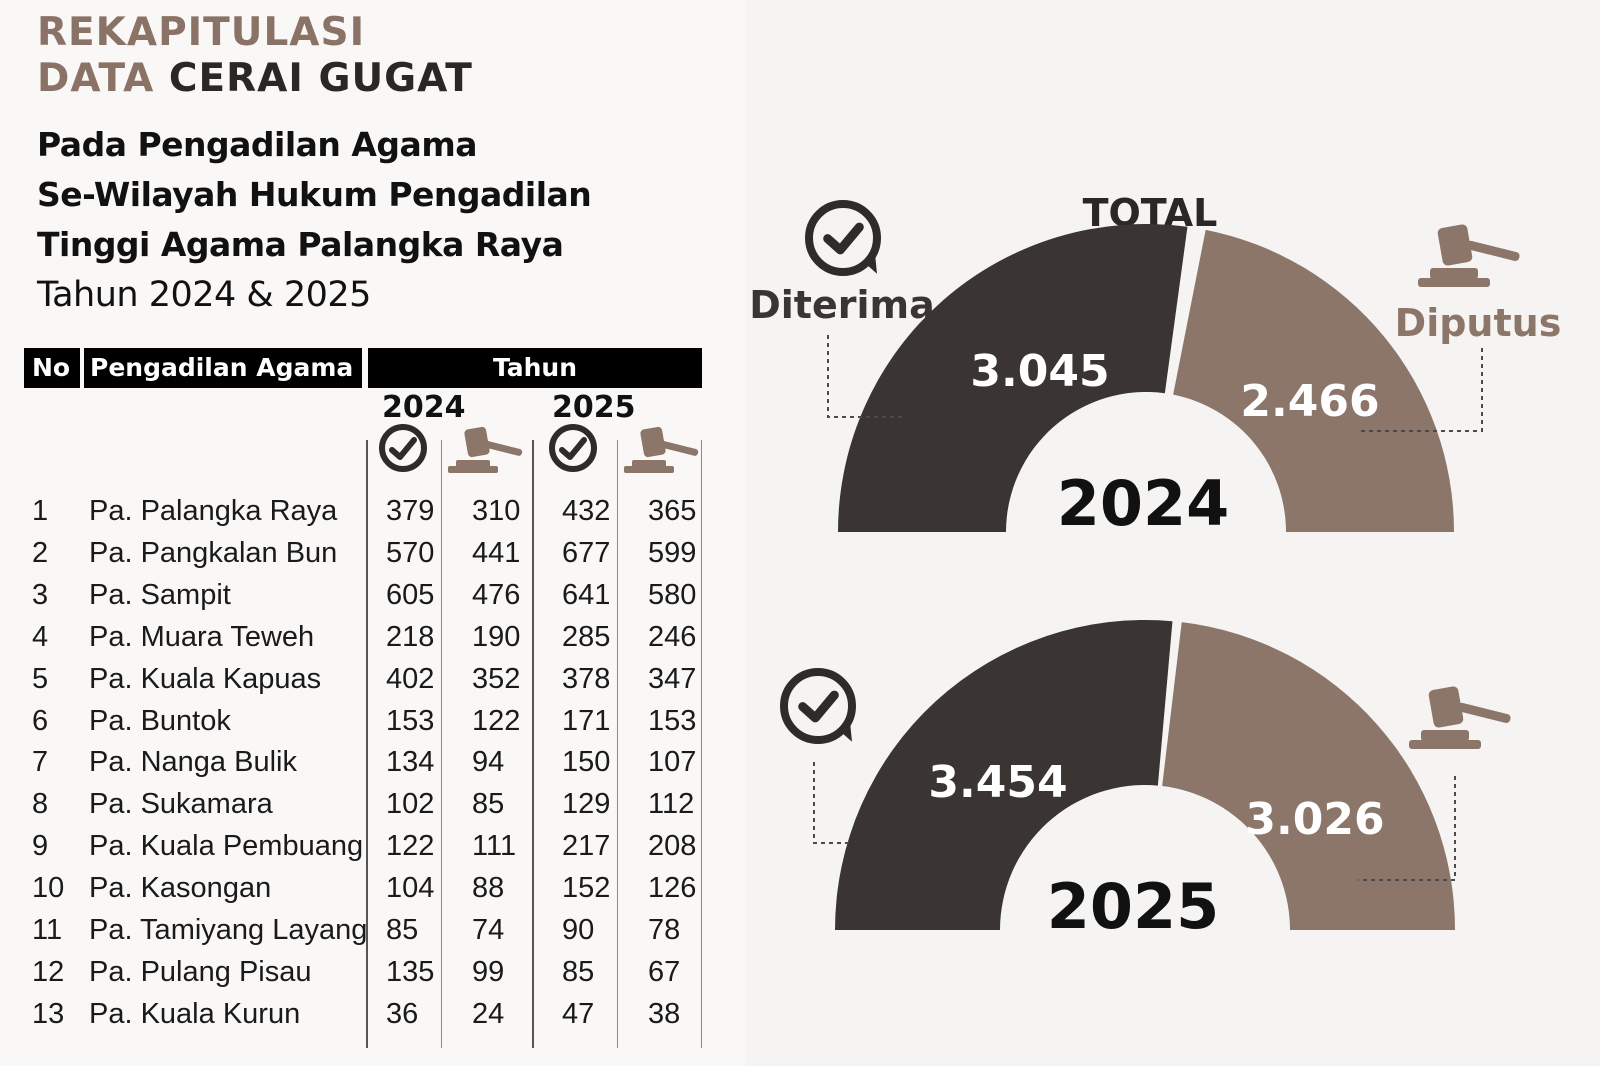 The image size is (1600, 1066). What do you see at coordinates (40, 511) in the screenshot?
I see `row-number: 1` at bounding box center [40, 511].